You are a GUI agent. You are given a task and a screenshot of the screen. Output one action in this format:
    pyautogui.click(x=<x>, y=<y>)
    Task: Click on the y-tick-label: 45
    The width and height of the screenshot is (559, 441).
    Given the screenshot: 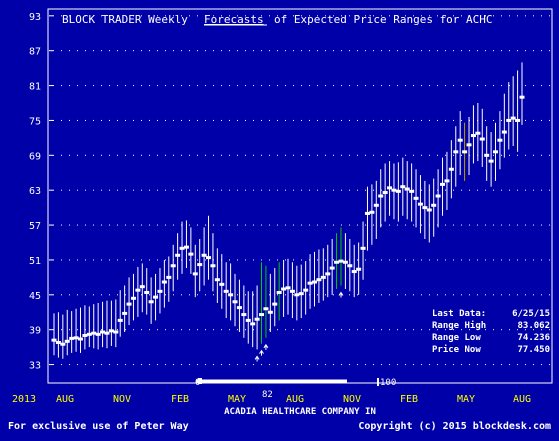 What is the action you would take?
    pyautogui.click(x=35, y=296)
    